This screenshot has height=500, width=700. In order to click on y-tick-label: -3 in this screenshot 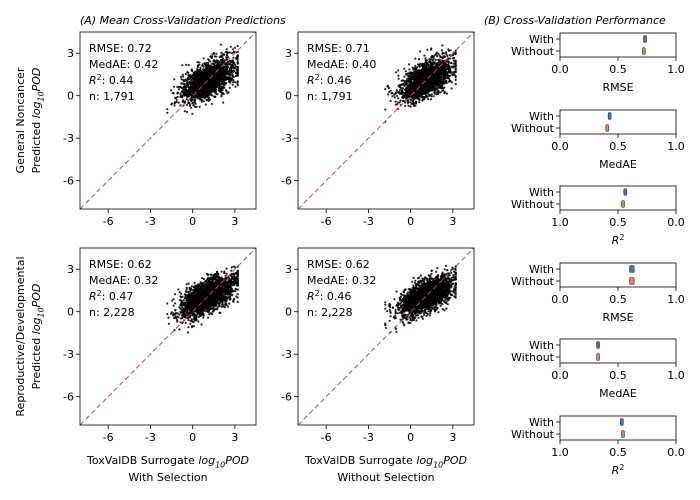, I will do `click(68, 138)`.